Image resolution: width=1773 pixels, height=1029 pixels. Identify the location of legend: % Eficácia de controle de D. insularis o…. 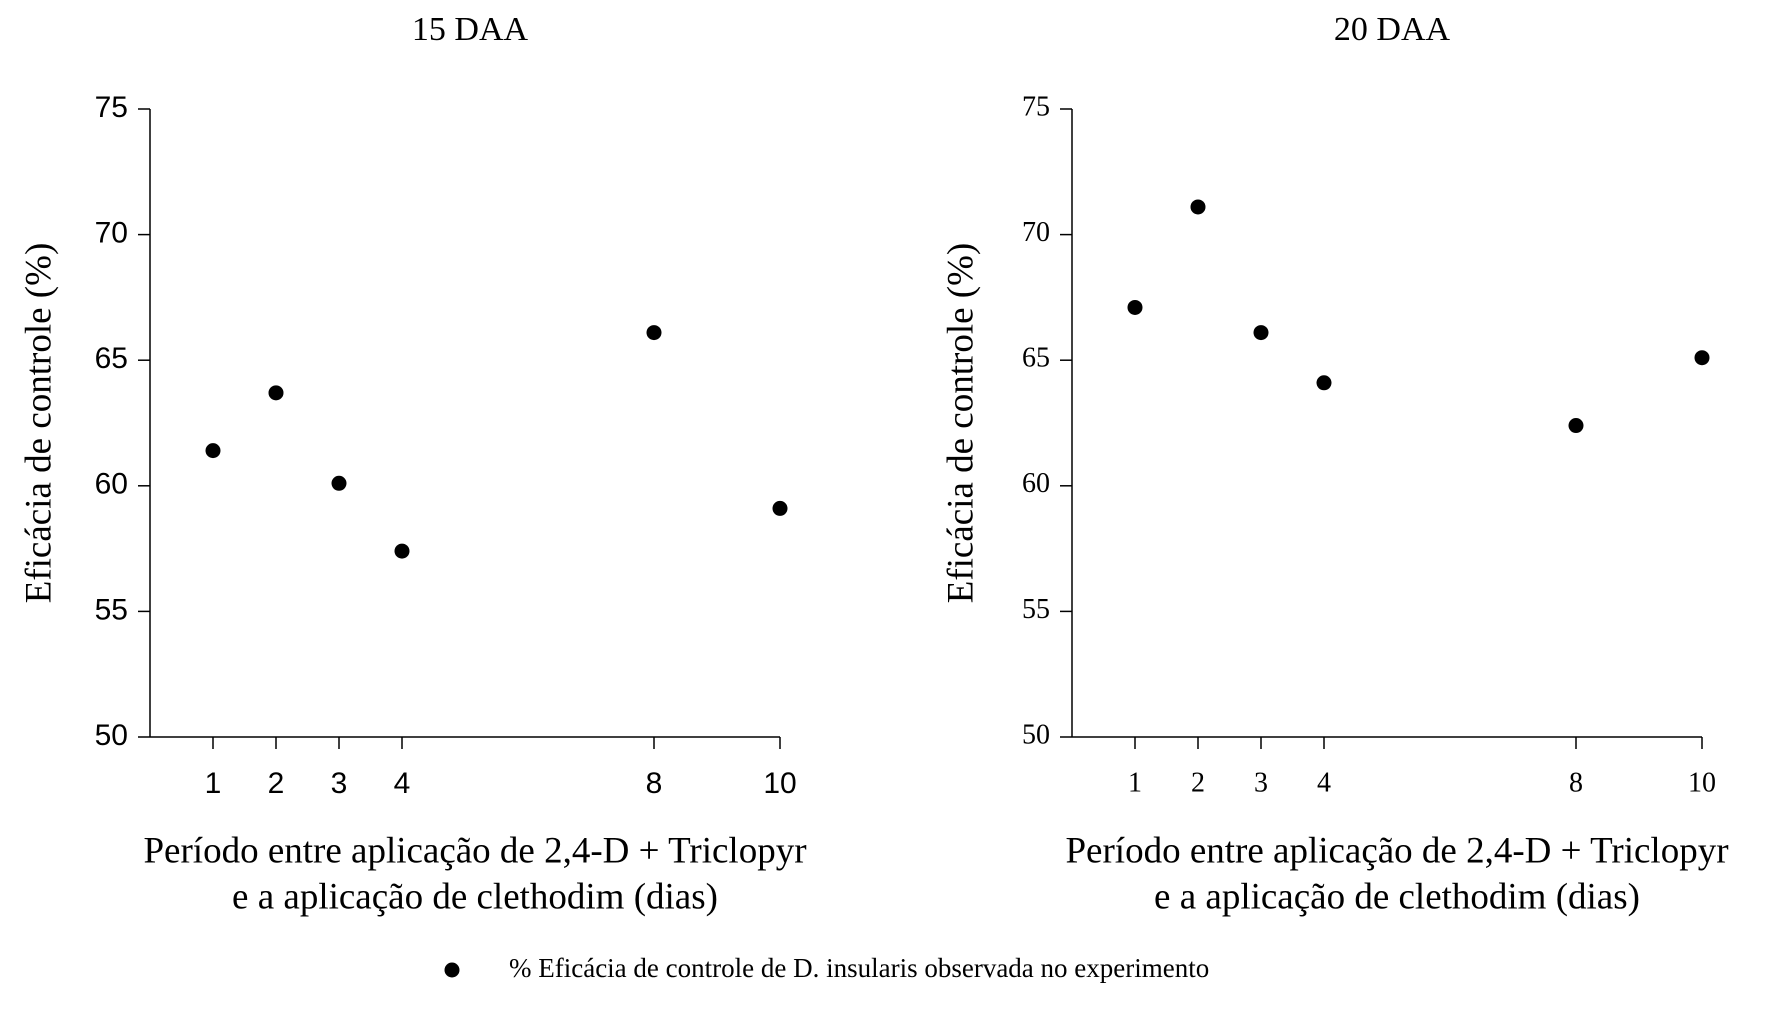
(826, 968).